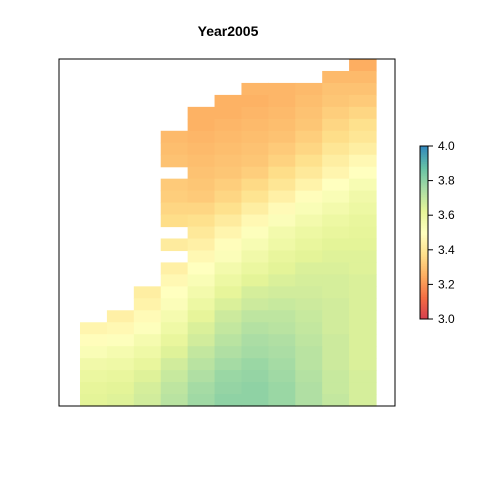  I want to click on colorbar-tick-label: 3.4, so click(446, 250).